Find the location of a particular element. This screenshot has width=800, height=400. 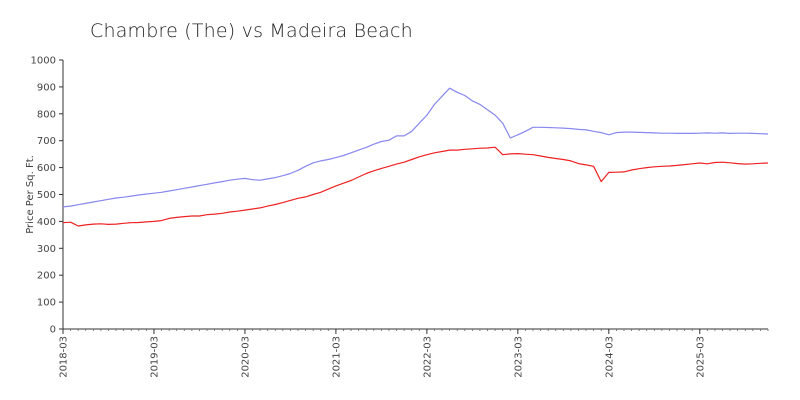

y-tick-label: 300 is located at coordinates (46, 249).